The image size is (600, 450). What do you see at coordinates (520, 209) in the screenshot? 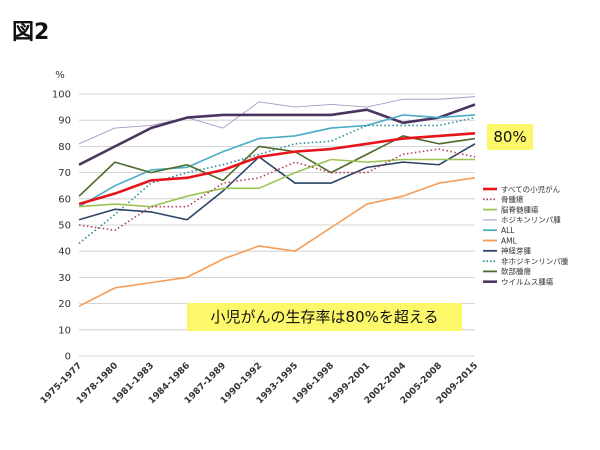
I see `legend-label: 脳脊髄腫瘍` at bounding box center [520, 209].